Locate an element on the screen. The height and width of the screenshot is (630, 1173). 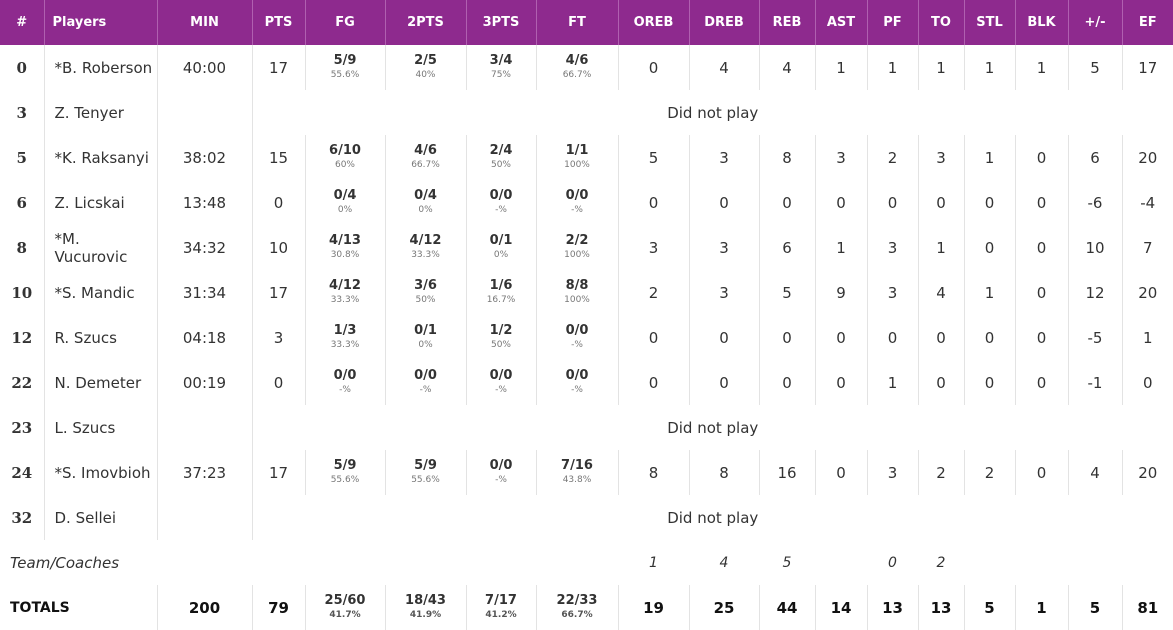
col-header: 2PTS is located at coordinates (426, 22).